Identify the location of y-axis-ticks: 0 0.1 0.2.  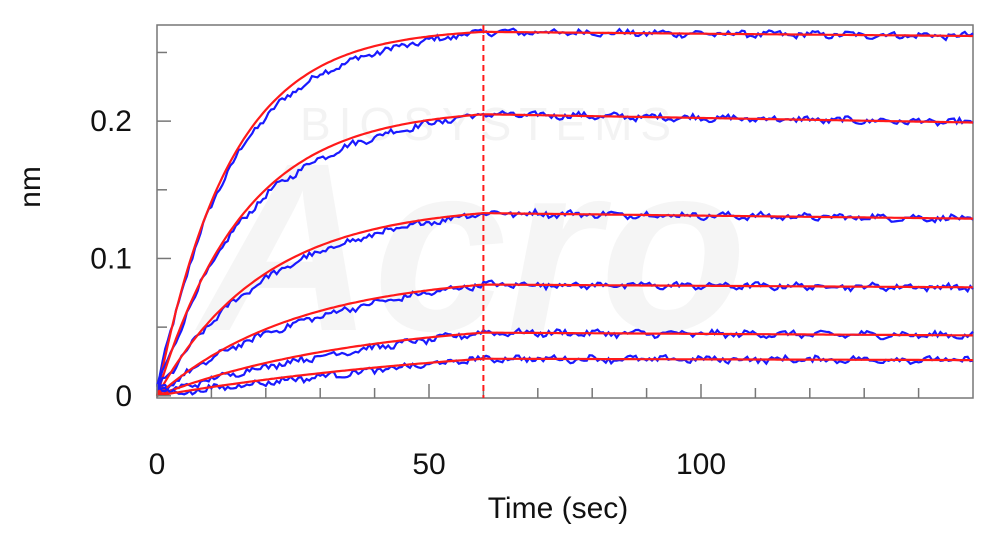
(130, 259).